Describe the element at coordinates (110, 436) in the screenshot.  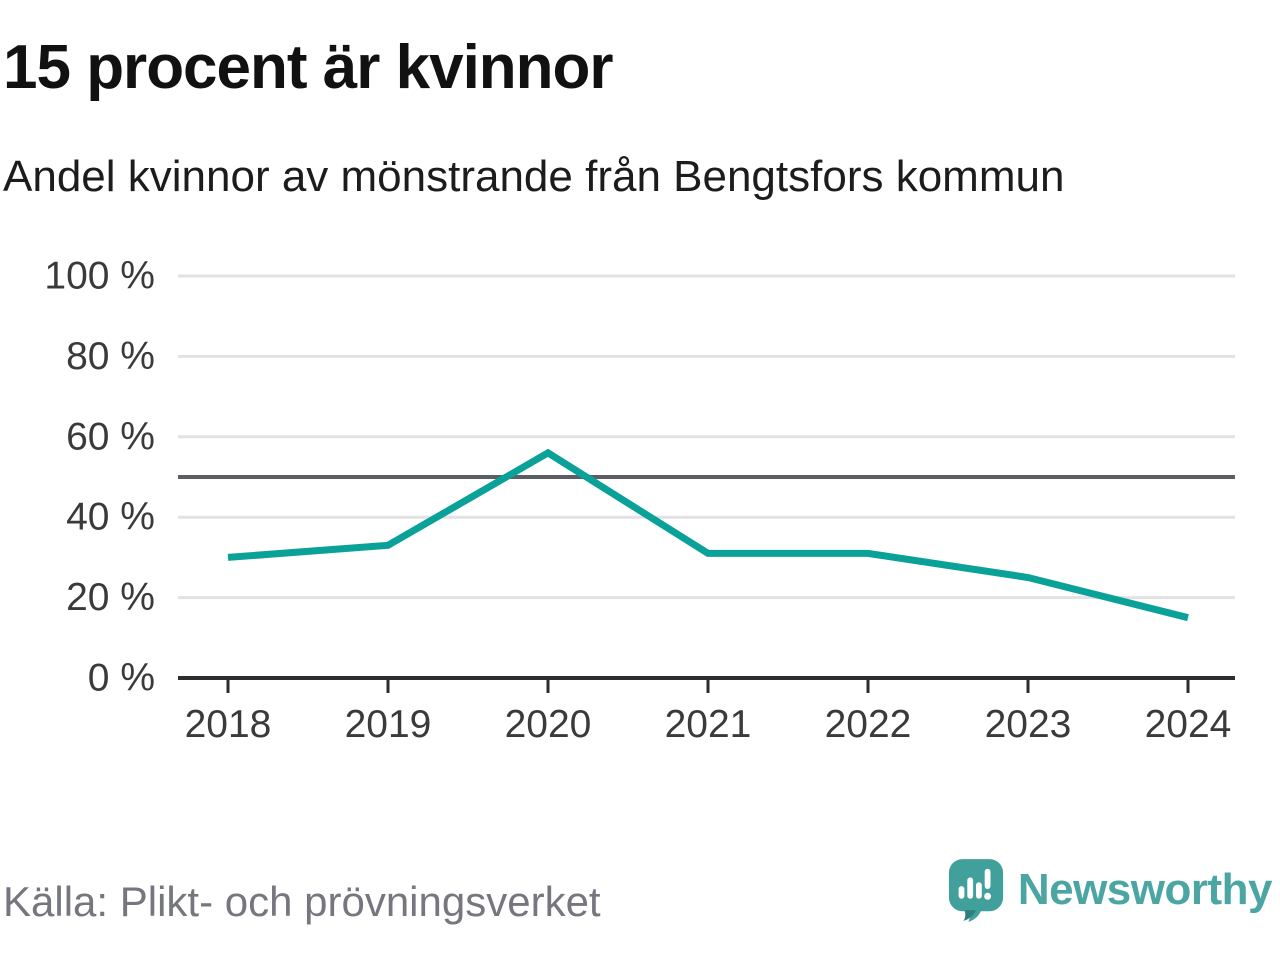
I see `y-tick-label: 60 %` at that location.